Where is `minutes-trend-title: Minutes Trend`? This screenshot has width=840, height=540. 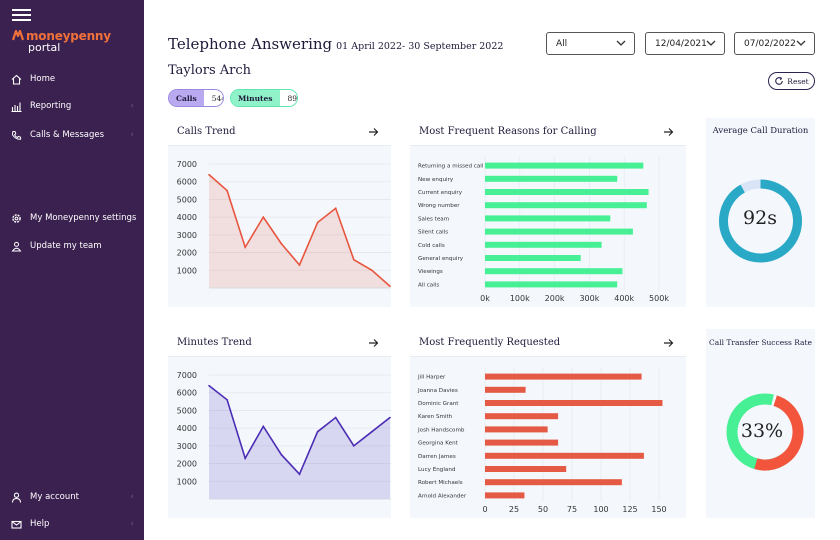
minutes-trend-title: Minutes Trend is located at coordinates (214, 342).